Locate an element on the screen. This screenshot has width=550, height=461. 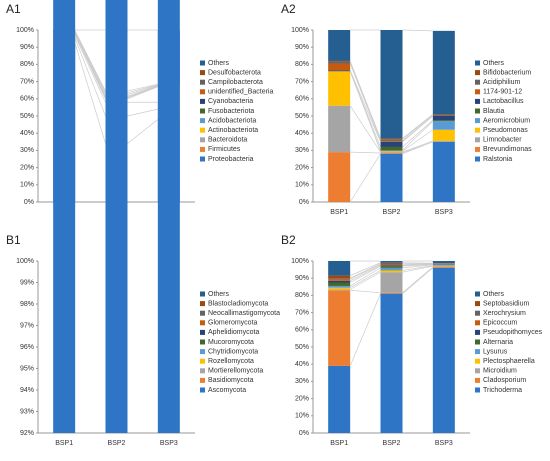
y-tick-label: 90% is located at coordinates (302, 278).